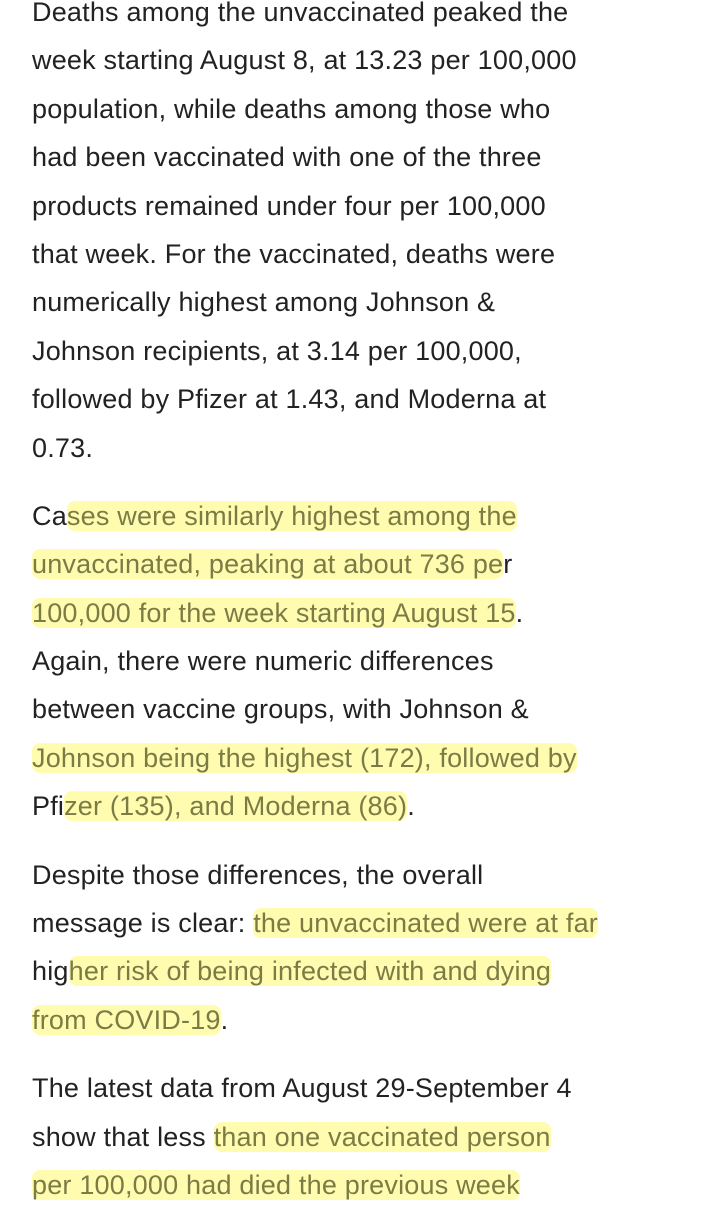 The width and height of the screenshot is (707, 1229). I want to click on text-line: Johnson recipients, at 3.14 per 100,000,, so click(367, 351).